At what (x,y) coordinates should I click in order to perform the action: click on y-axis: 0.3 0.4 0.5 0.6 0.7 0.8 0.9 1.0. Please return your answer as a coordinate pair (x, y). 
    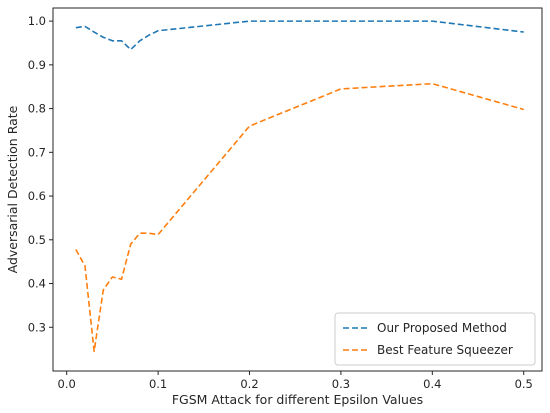
    Looking at the image, I should click on (40, 174).